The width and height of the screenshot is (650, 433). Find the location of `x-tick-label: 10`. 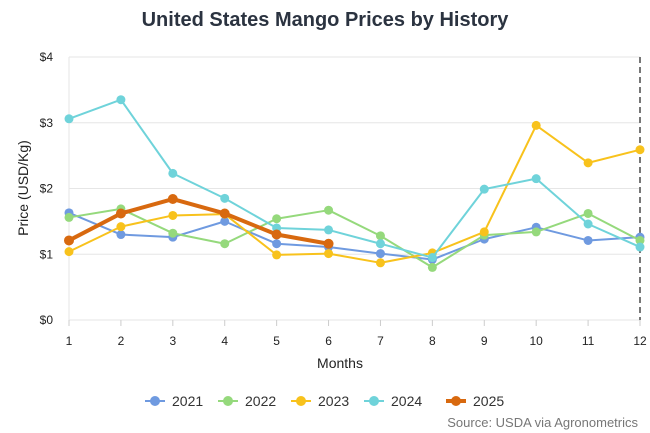

x-tick-label: 10 is located at coordinates (537, 341).